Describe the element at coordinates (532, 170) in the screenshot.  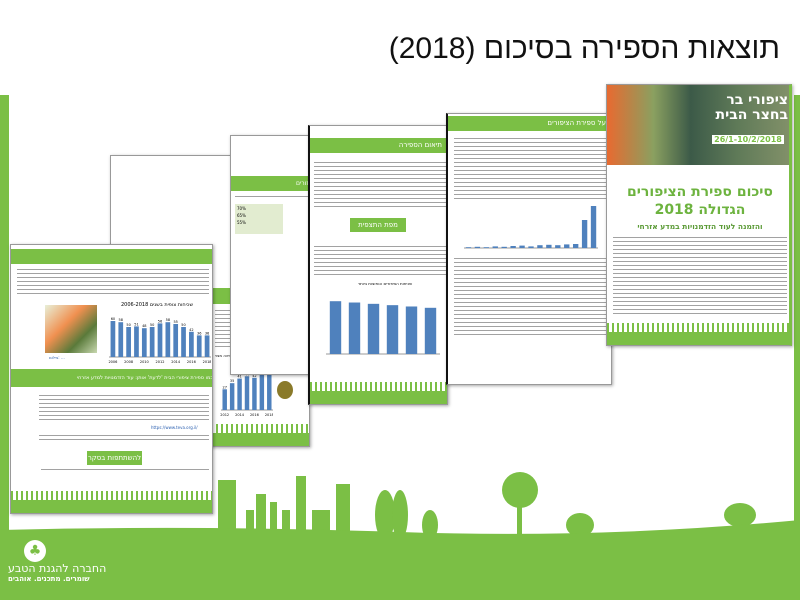
I see `page2-paragraph` at that location.